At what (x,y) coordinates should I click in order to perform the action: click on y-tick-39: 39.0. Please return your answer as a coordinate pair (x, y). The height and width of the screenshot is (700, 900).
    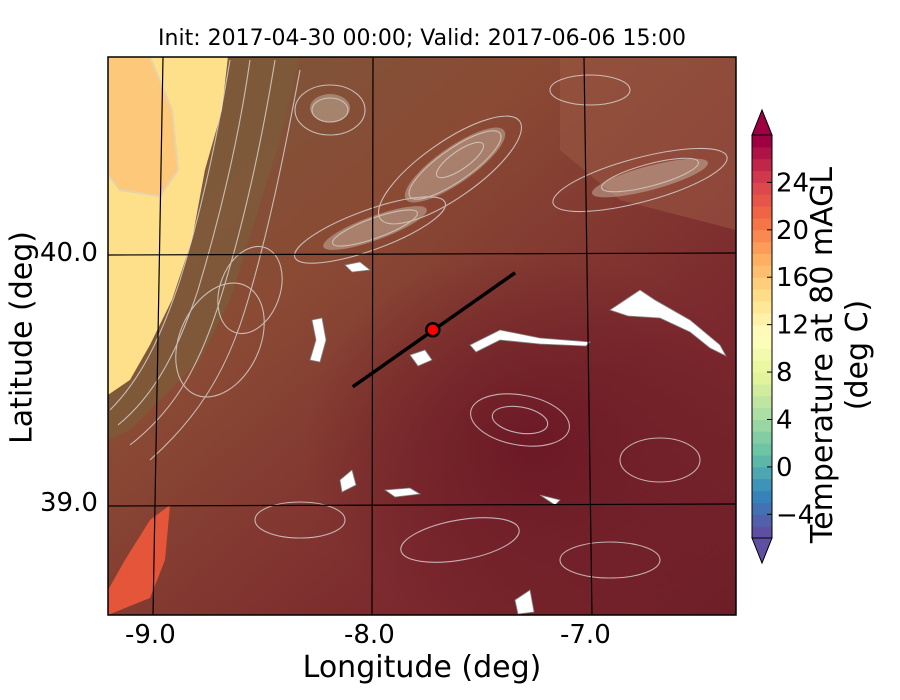
    Looking at the image, I should click on (69, 503).